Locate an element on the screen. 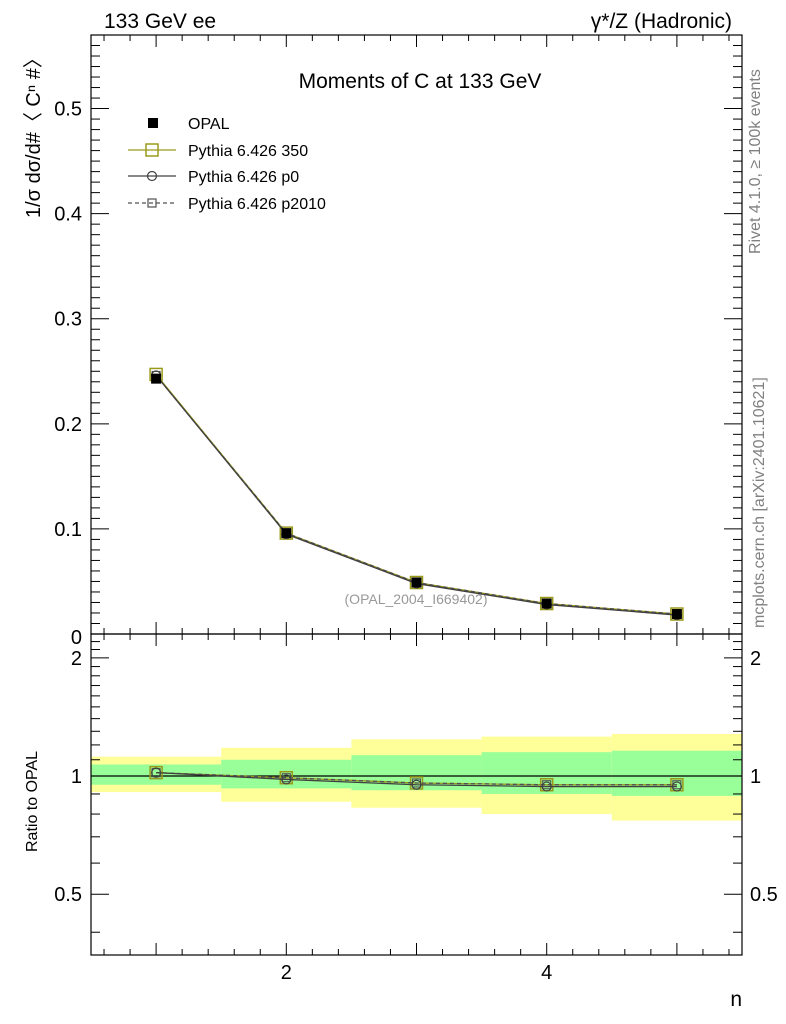 This screenshot has width=786, height=1024. ratio-y-tick-label-right-0.5: 0.5 is located at coordinates (764, 895).